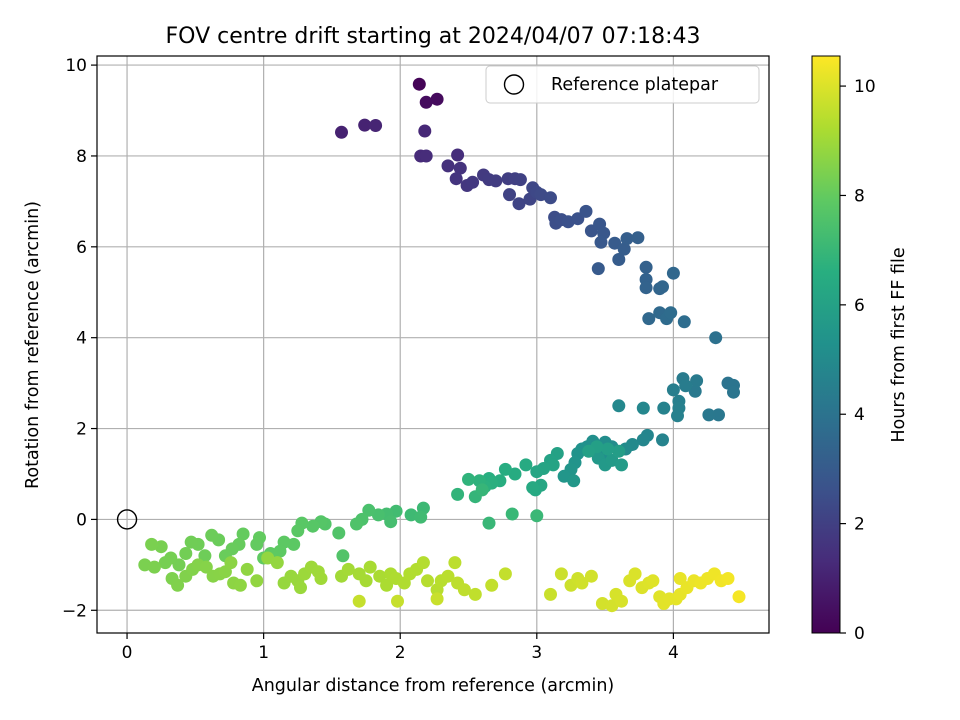 The height and width of the screenshot is (720, 960). Describe the element at coordinates (81, 248) in the screenshot. I see `y-tick-label: 6` at that location.